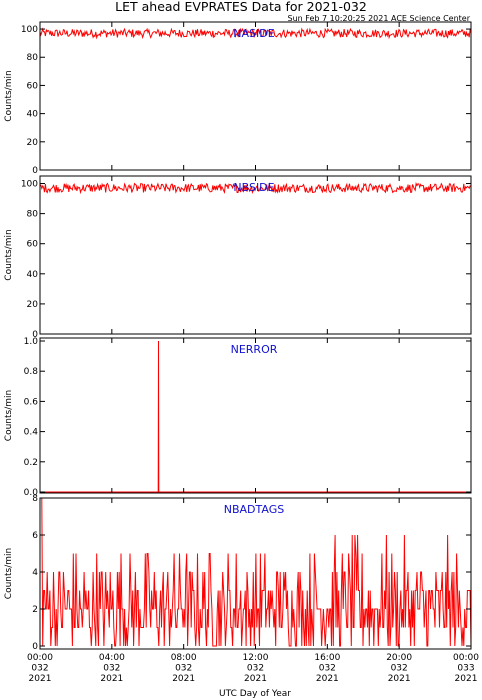 Image resolution: width=482 pixels, height=700 pixels. I want to click on panel-label: NBSIDE, so click(253, 187).